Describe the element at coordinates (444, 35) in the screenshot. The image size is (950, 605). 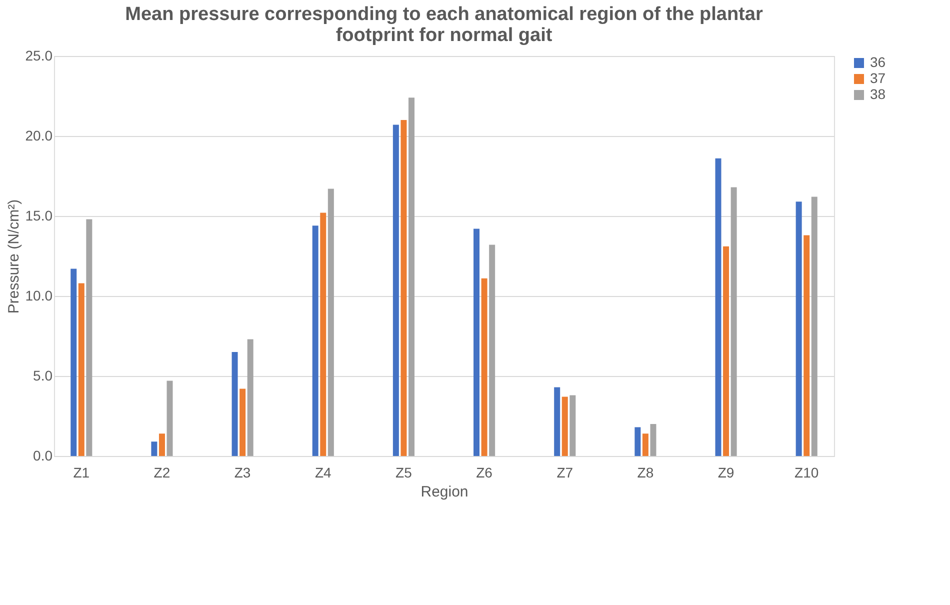
I see `text: footprint for normal gait` at that location.